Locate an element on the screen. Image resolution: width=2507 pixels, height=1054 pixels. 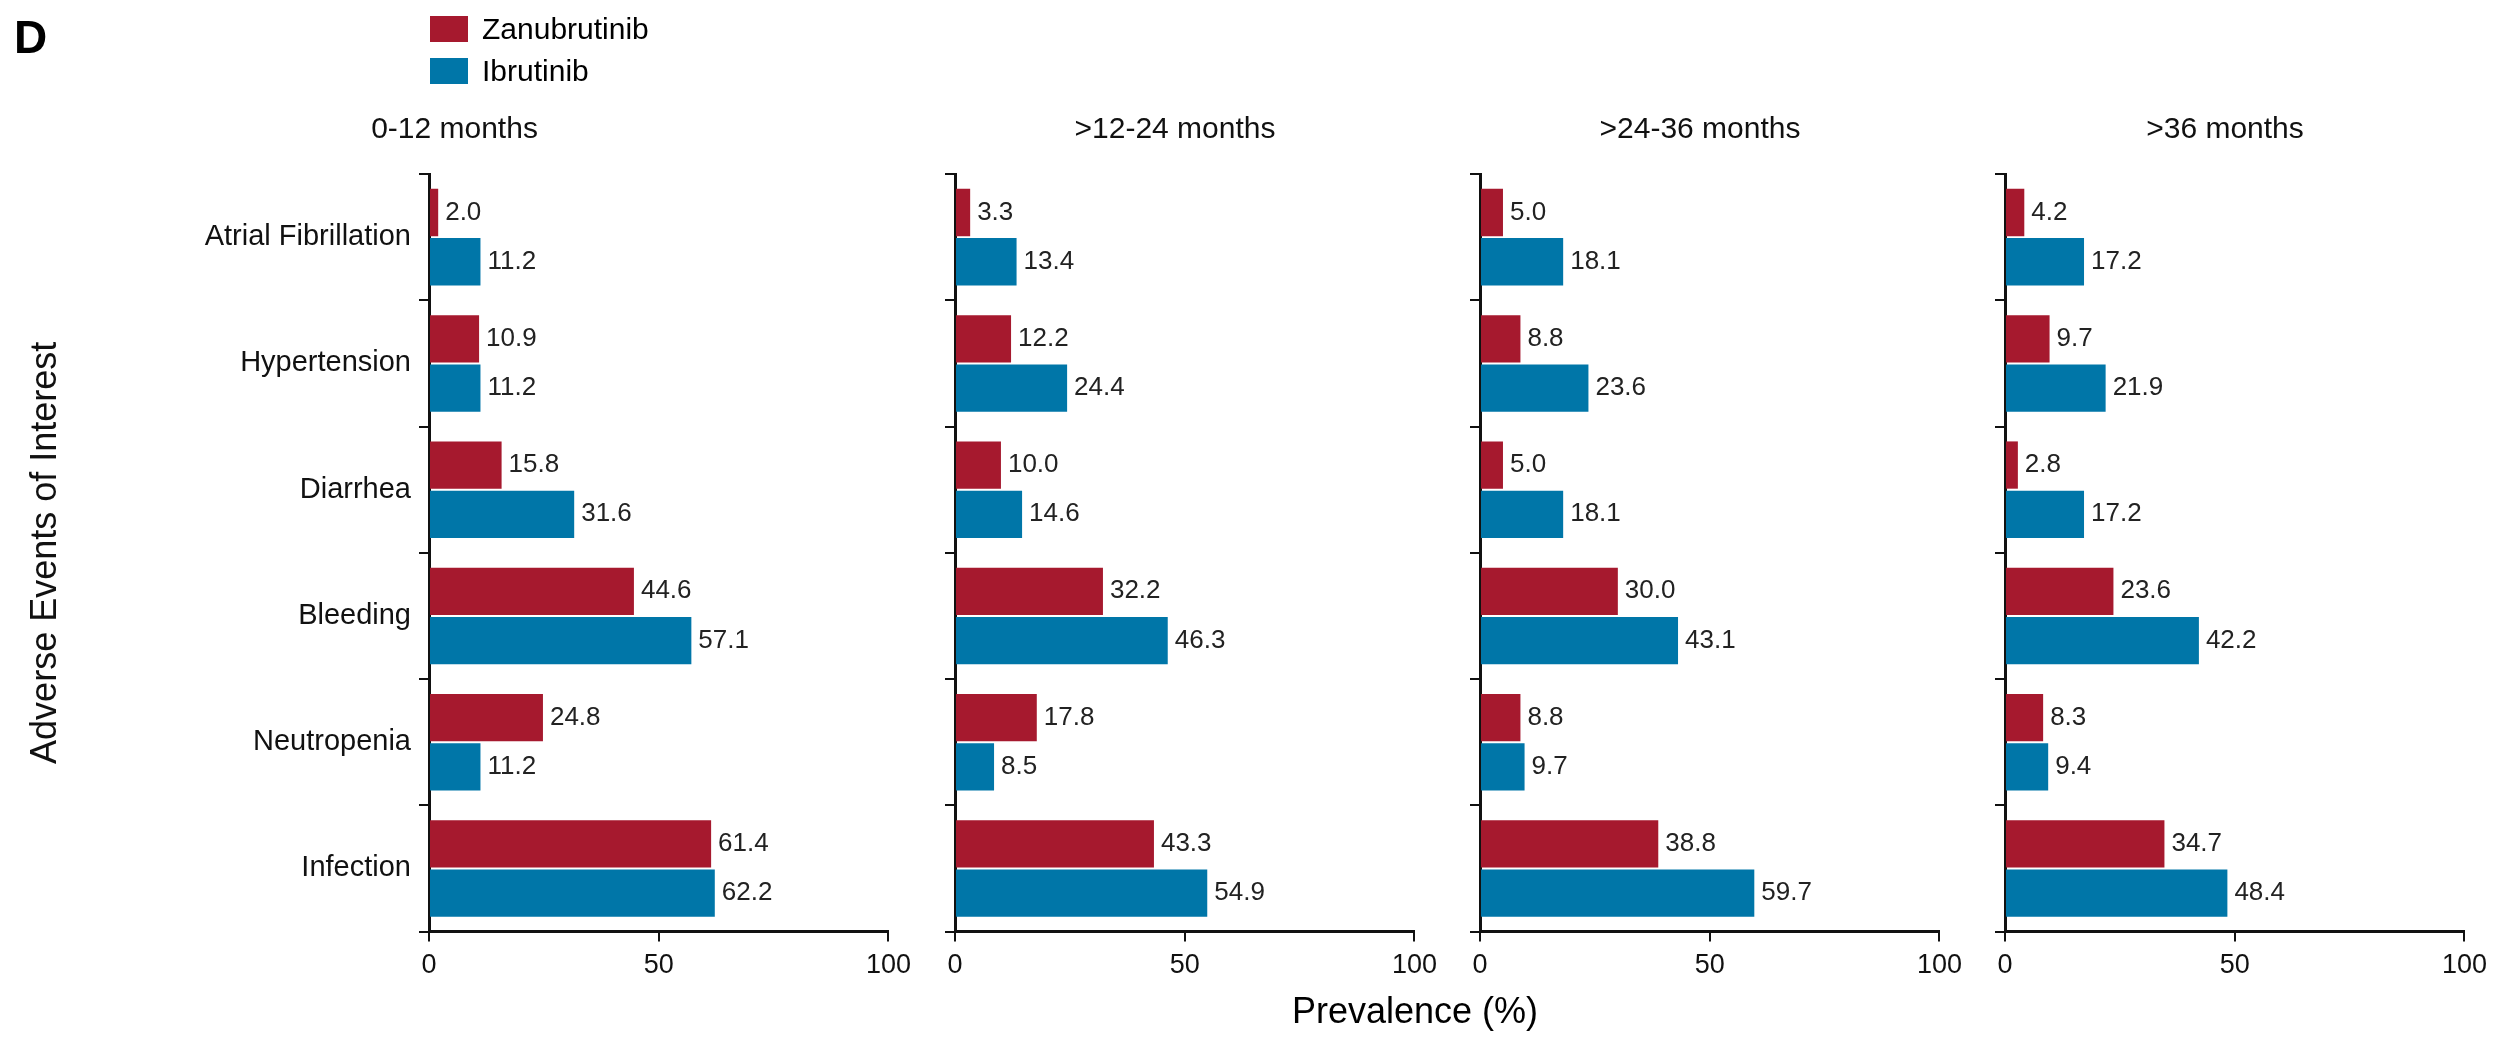
data-label: 2.8 is located at coordinates (2043, 463).